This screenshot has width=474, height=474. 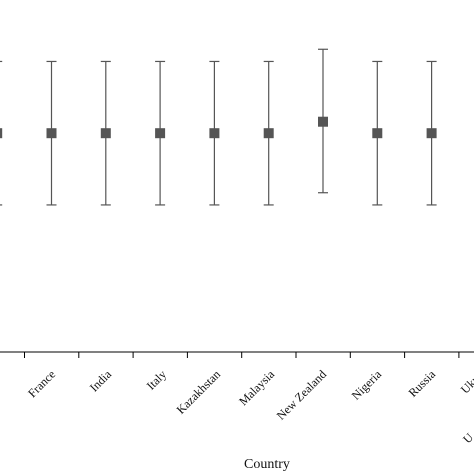 I want to click on x-tick-label: Italy, so click(x=156, y=379).